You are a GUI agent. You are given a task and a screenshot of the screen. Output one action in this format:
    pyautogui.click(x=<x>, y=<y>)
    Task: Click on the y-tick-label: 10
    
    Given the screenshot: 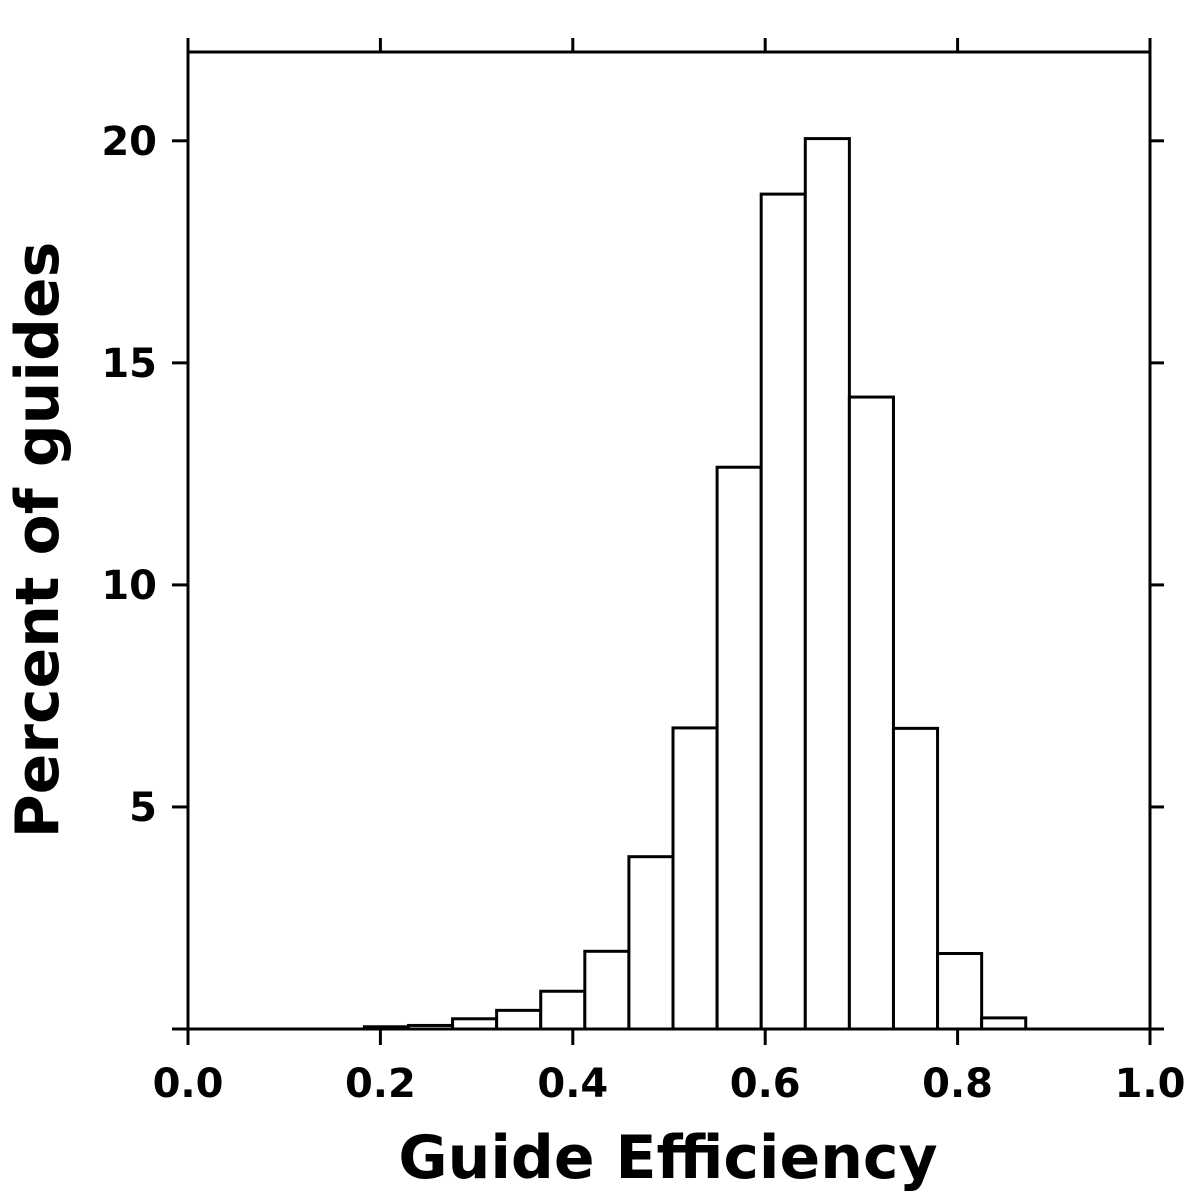 What is the action you would take?
    pyautogui.click(x=129, y=586)
    